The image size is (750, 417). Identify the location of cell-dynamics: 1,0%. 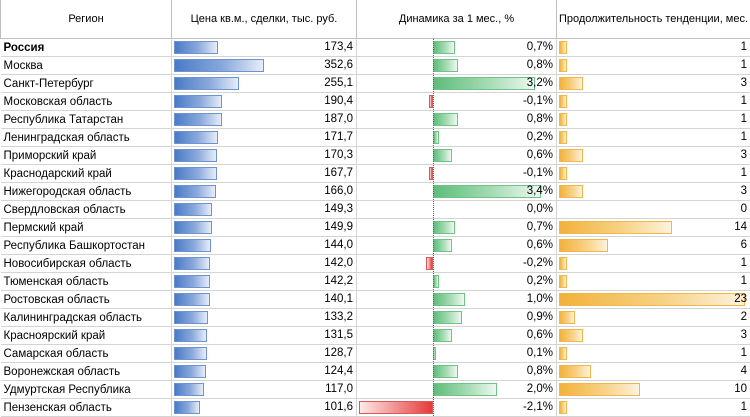
(457, 300).